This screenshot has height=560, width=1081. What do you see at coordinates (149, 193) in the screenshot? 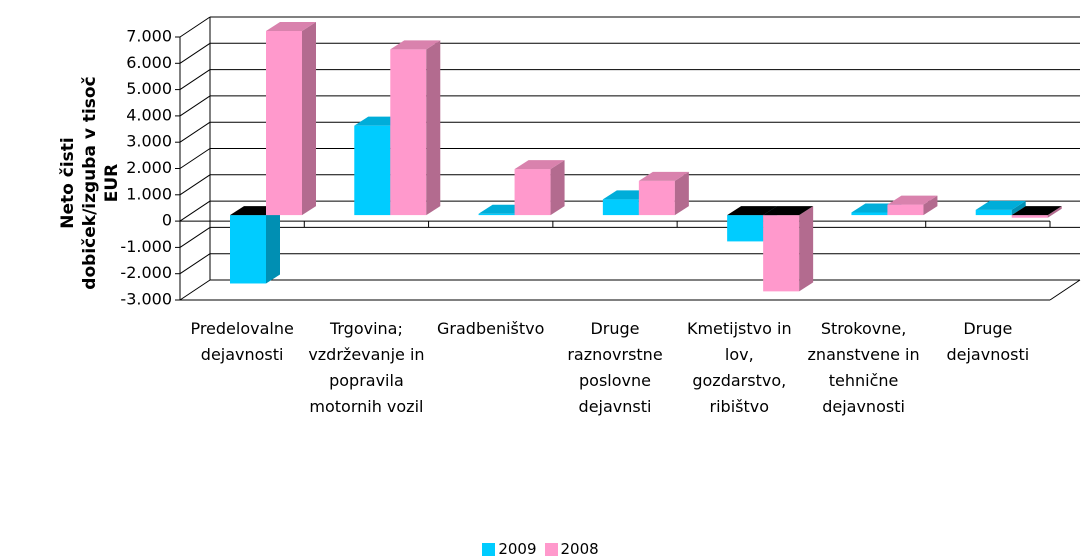
I see `y-tick-label: 1.000` at bounding box center [149, 193].